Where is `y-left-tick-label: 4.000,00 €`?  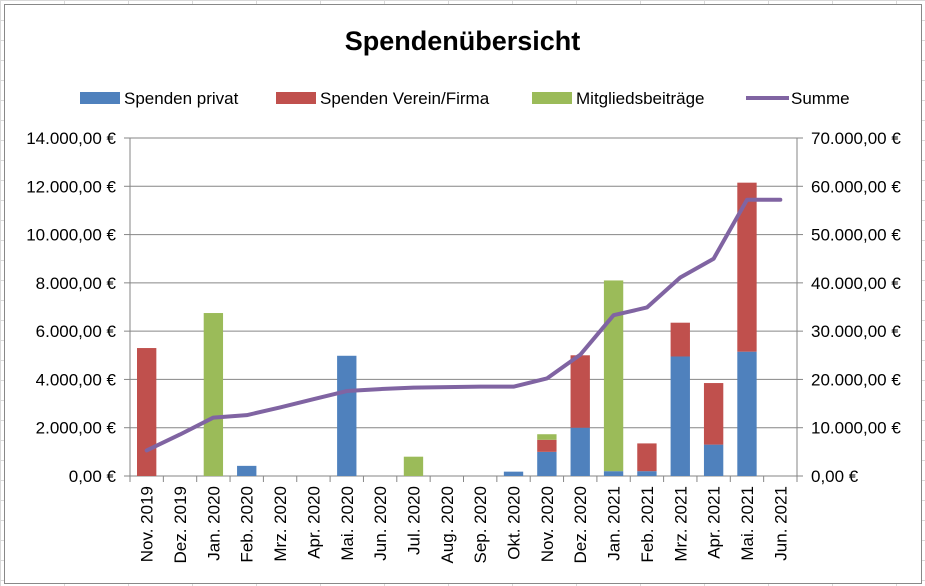 y-left-tick-label: 4.000,00 € is located at coordinates (76, 379).